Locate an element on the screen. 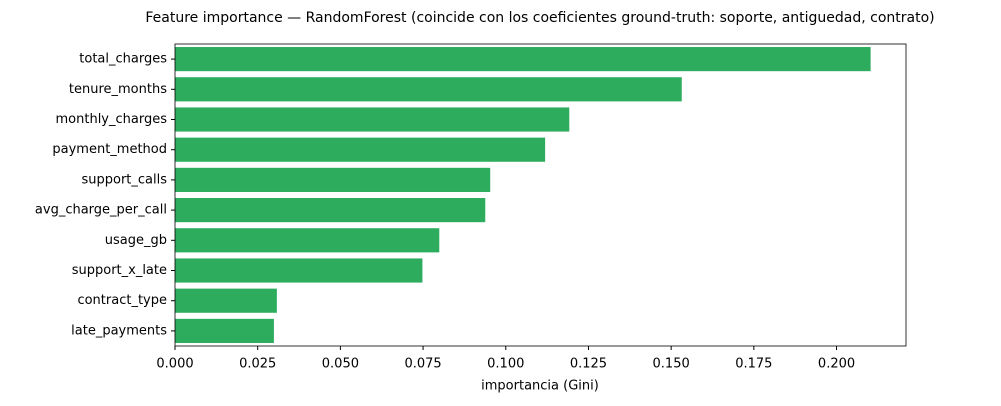 Image resolution: width=1001 pixels, height=406 pixels. x-tick-label: 0.200 is located at coordinates (836, 364).